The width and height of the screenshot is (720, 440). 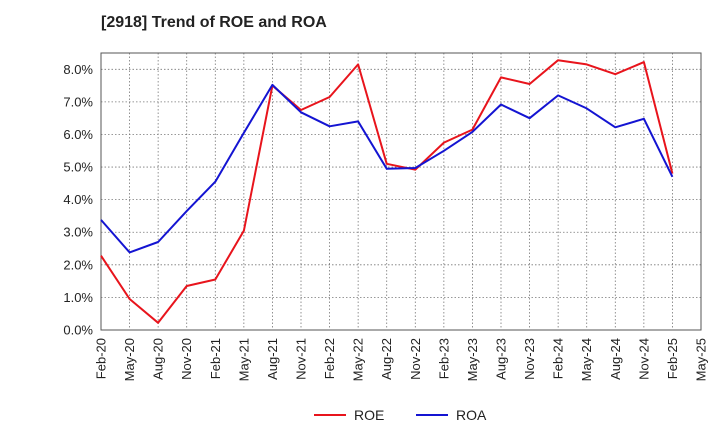 What do you see at coordinates (78, 134) in the screenshot?
I see `y-tick-label: 6.0%` at bounding box center [78, 134].